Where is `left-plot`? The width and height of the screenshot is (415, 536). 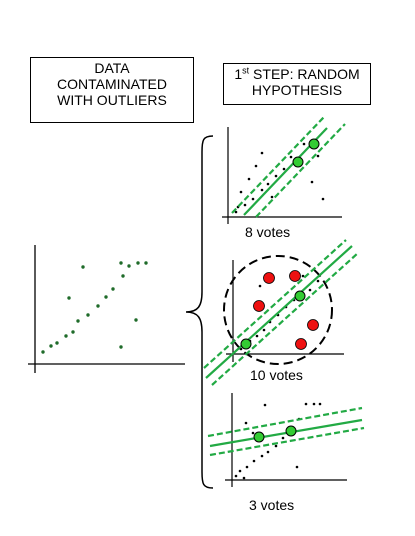 left-plot is located at coordinates (106, 309).